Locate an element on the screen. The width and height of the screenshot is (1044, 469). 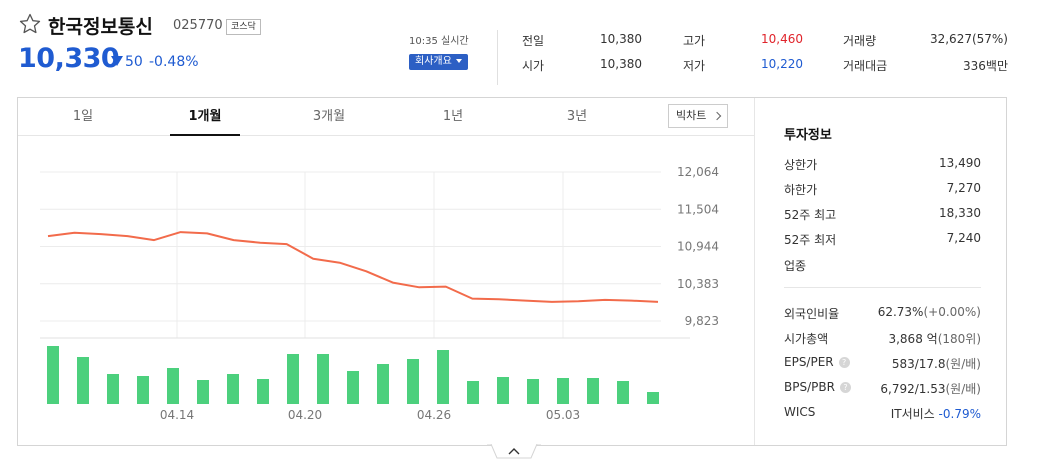
down-triangle-icon is located at coordinates (117, 61).